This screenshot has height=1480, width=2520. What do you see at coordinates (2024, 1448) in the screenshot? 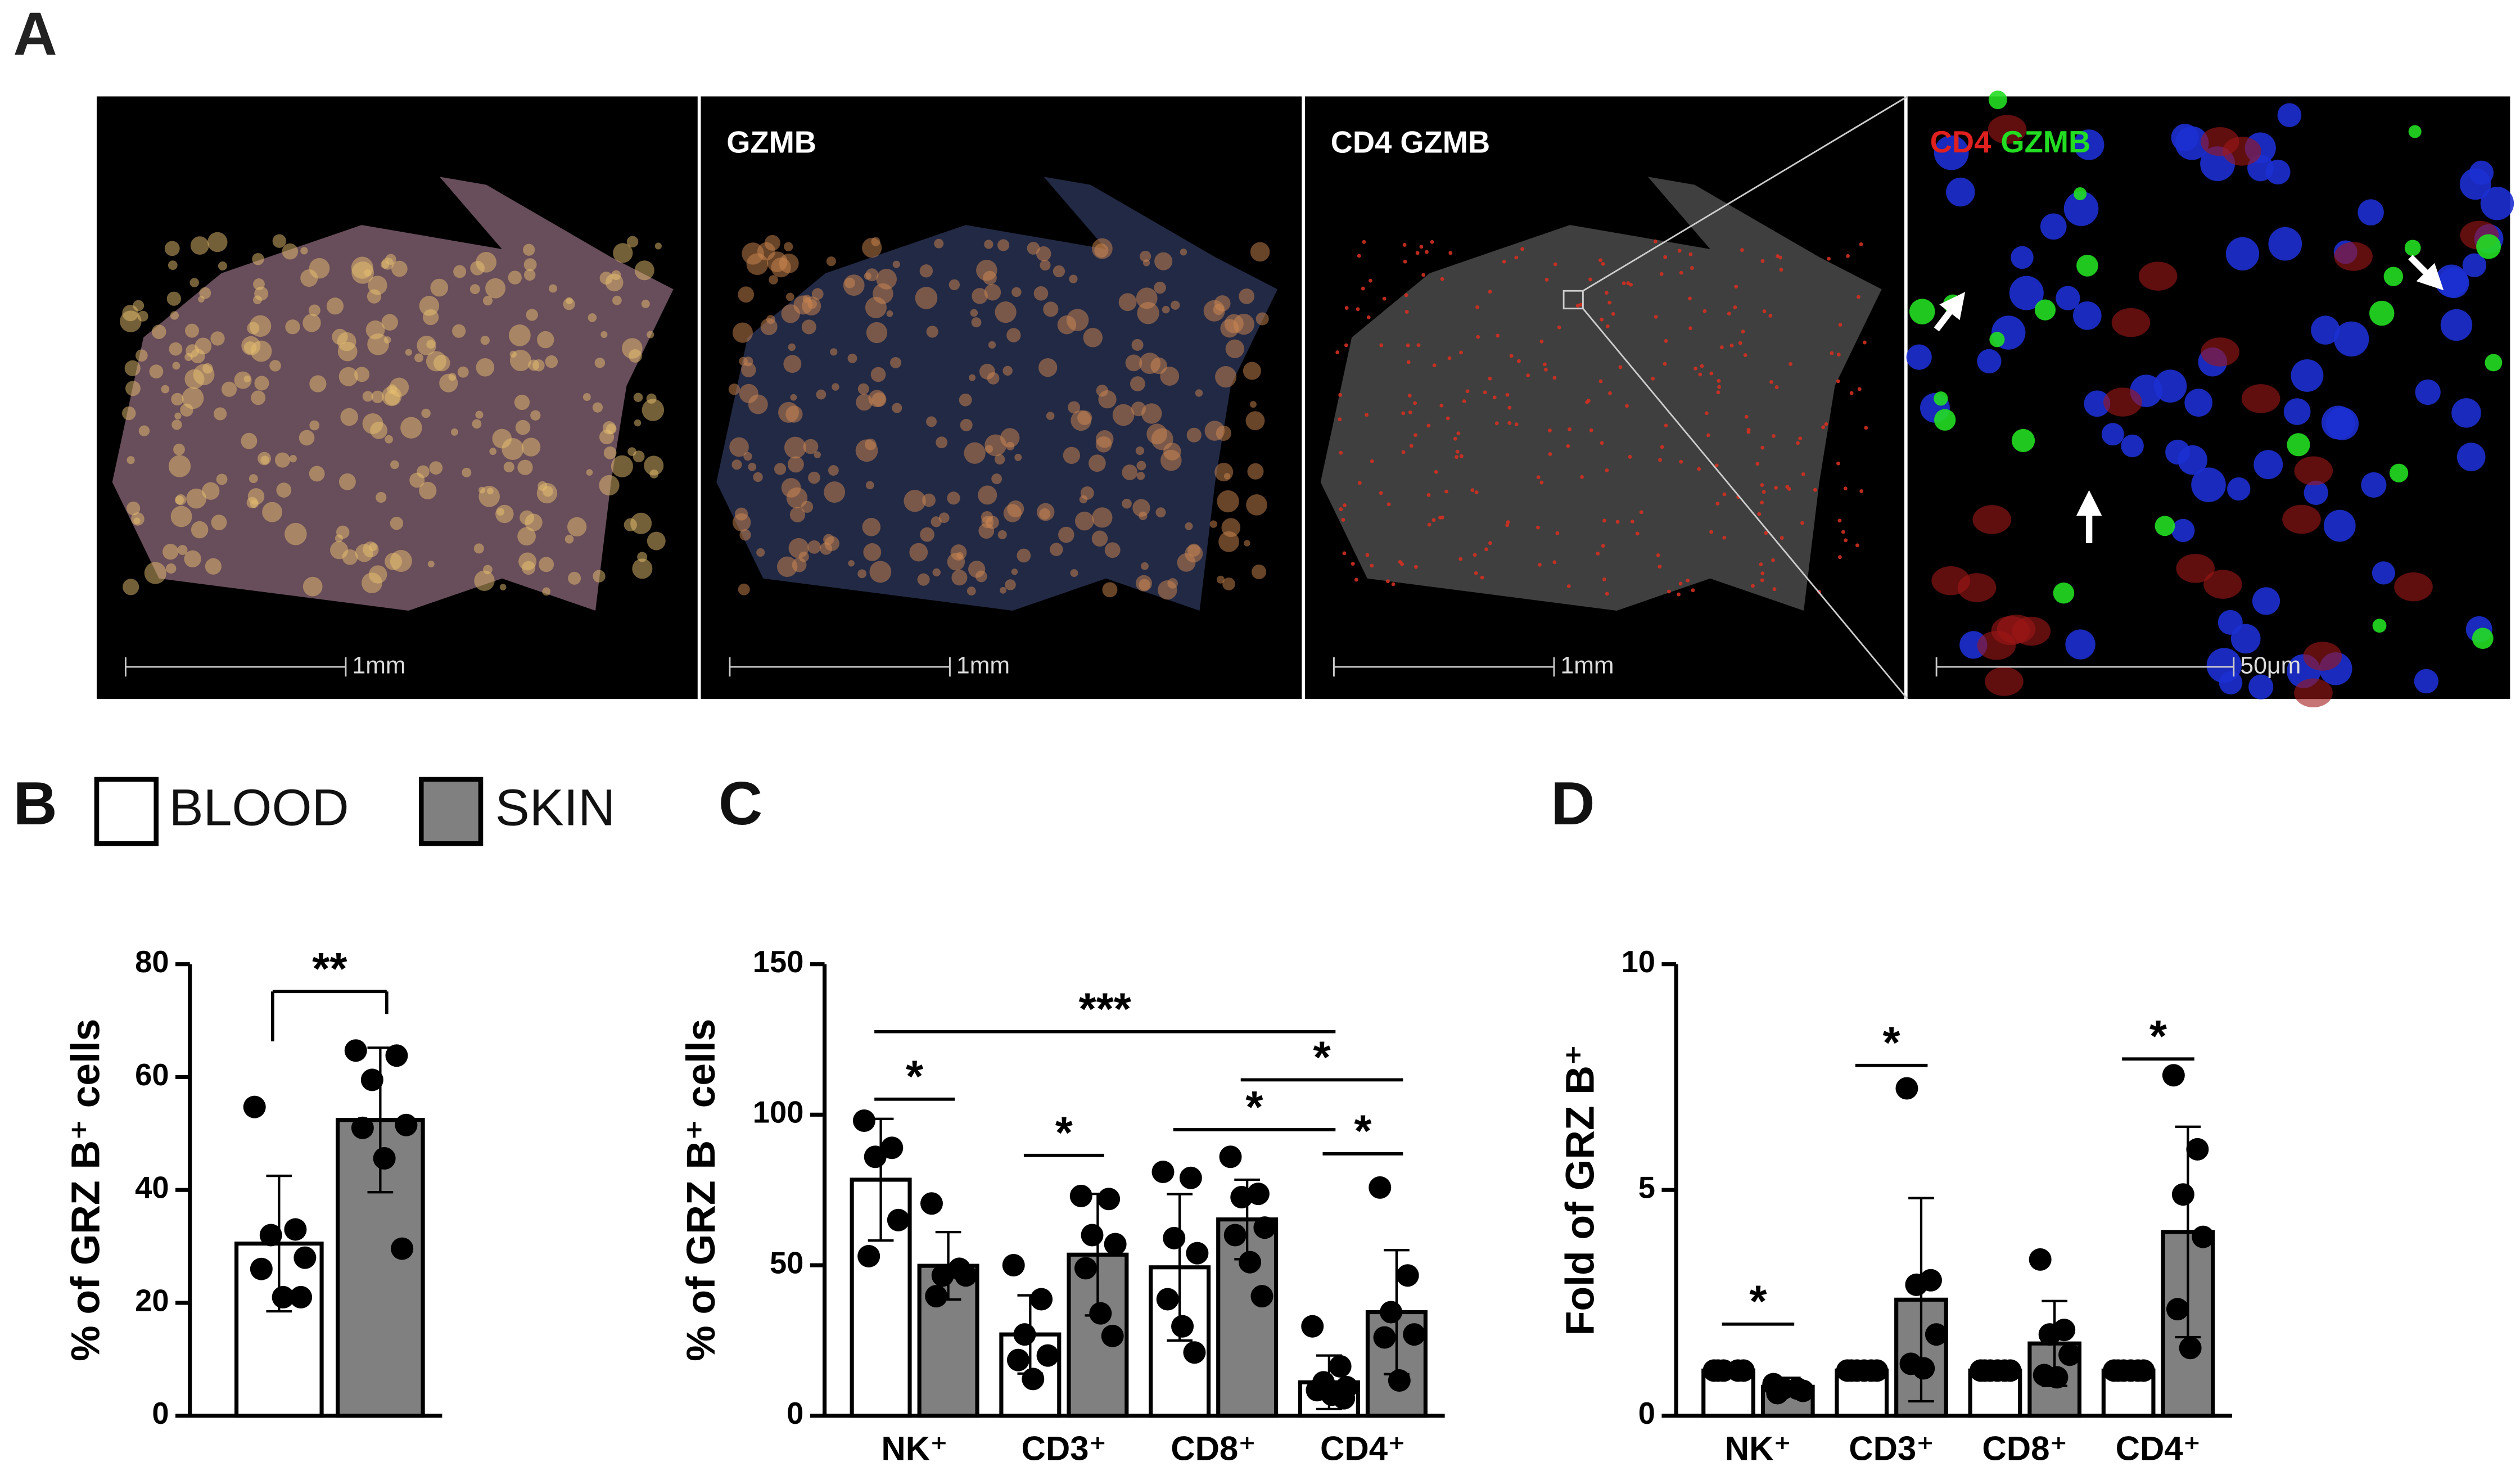
I see `x-tick-label: CD8⁺` at bounding box center [2024, 1448].